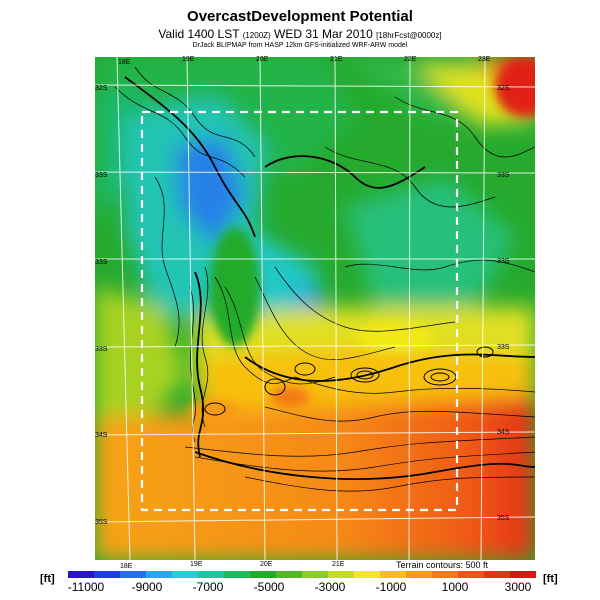 The width and height of the screenshot is (600, 600). Describe the element at coordinates (208, 587) in the screenshot. I see `colorbar-tick-label: -7000` at that location.